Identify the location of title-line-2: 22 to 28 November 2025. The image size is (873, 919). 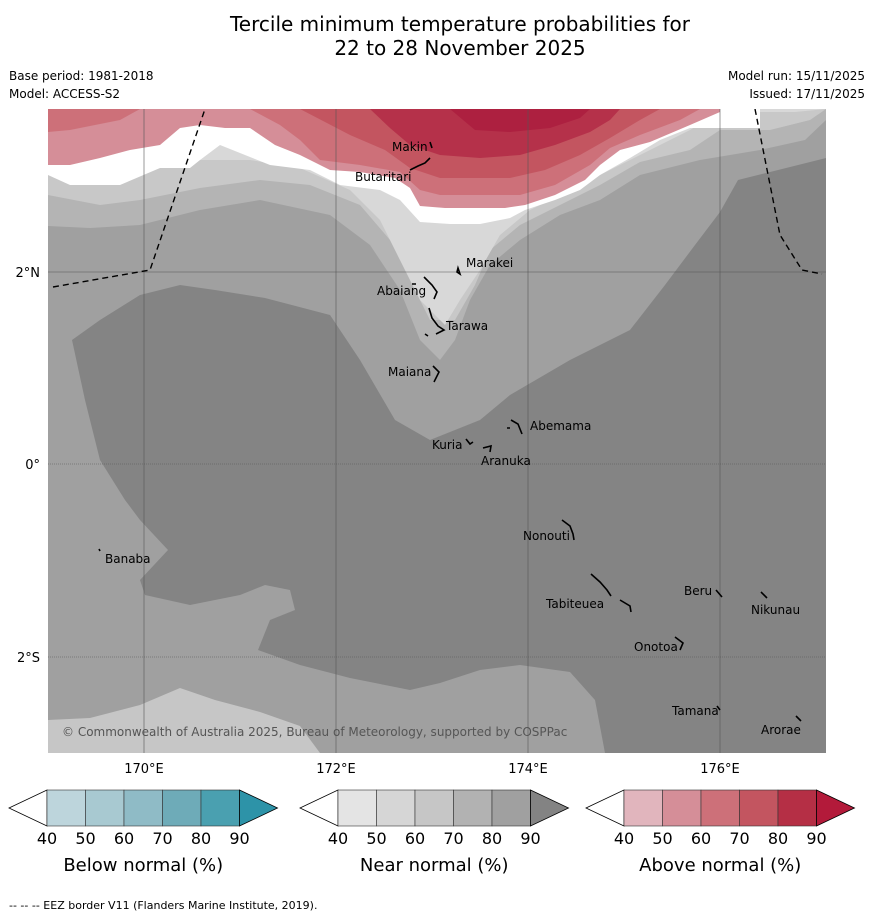
(460, 48).